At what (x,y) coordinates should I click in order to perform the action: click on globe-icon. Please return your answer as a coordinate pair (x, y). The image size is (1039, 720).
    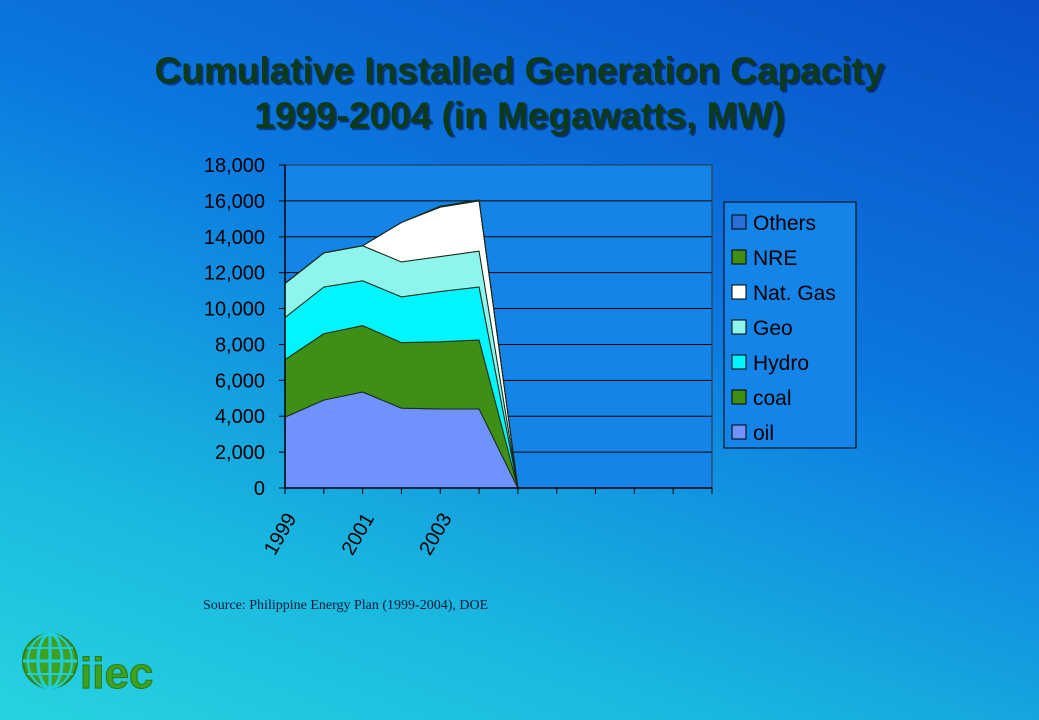
    Looking at the image, I should click on (50, 661).